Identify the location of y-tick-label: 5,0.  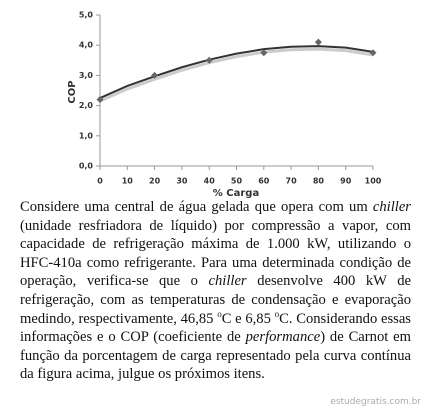
(86, 15).